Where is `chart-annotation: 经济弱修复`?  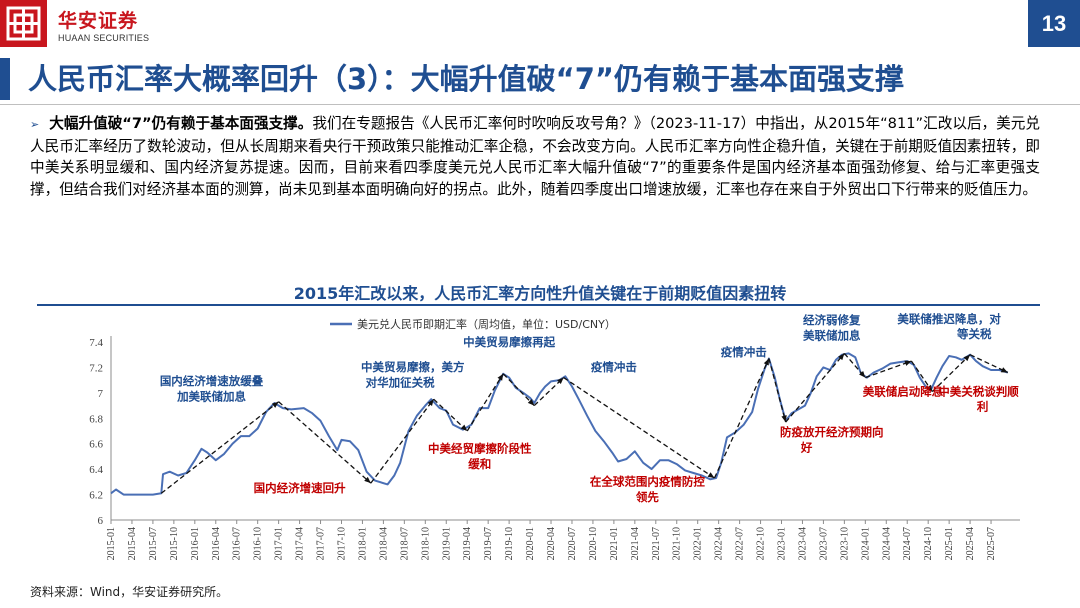
chart-annotation: 经济弱修复 is located at coordinates (832, 320).